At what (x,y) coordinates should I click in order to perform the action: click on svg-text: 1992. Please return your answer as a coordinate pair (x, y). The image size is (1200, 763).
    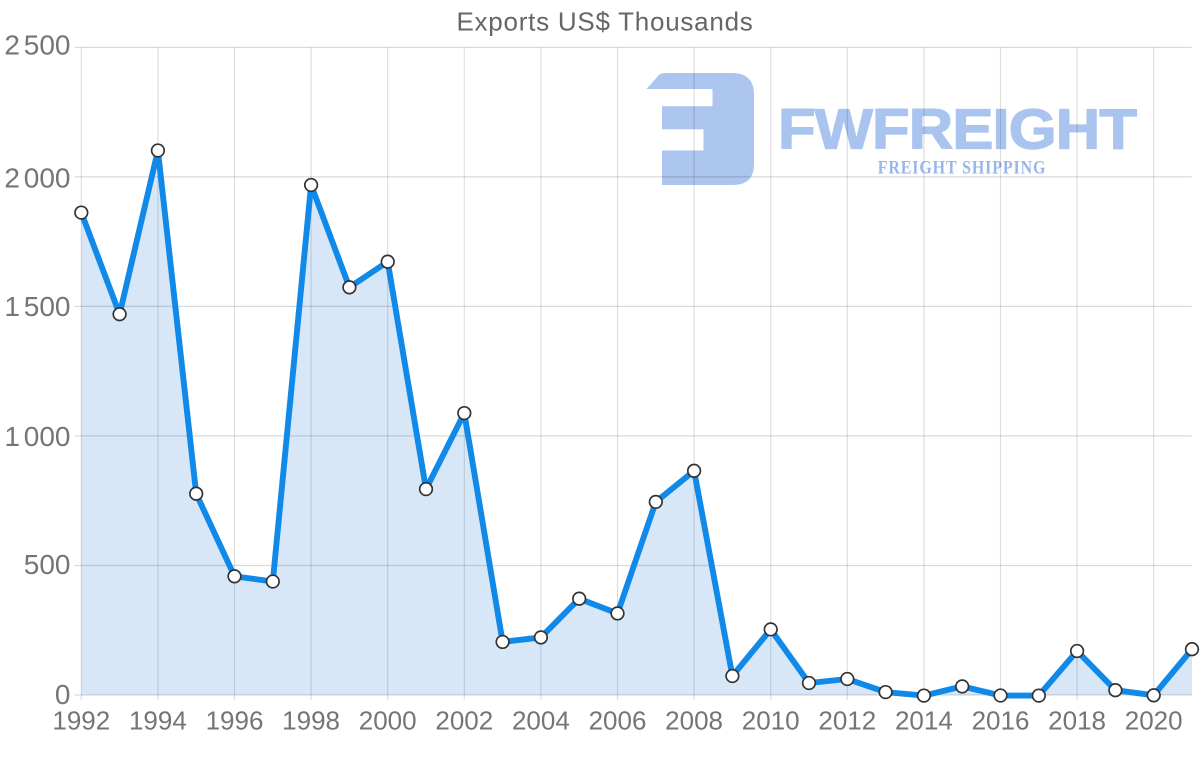
    Looking at the image, I should click on (81, 721).